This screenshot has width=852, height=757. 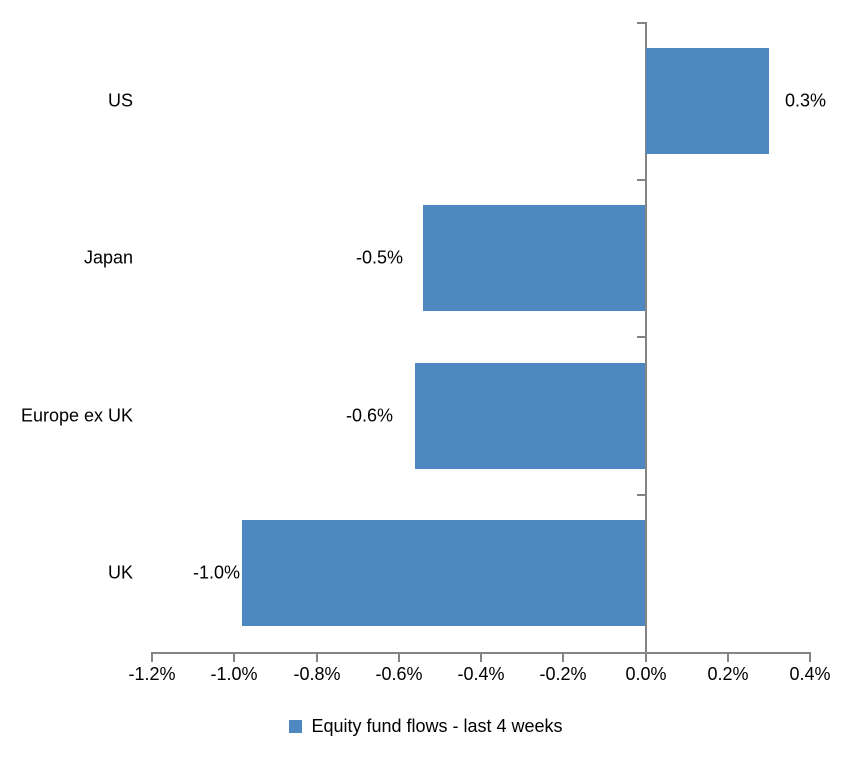 What do you see at coordinates (481, 674) in the screenshot?
I see `x-tick-label: -0.4%` at bounding box center [481, 674].